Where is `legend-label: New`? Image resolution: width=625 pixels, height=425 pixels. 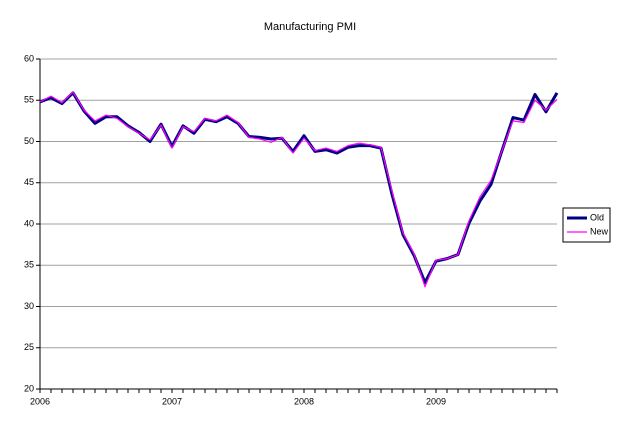 legend-label: New is located at coordinates (599, 231).